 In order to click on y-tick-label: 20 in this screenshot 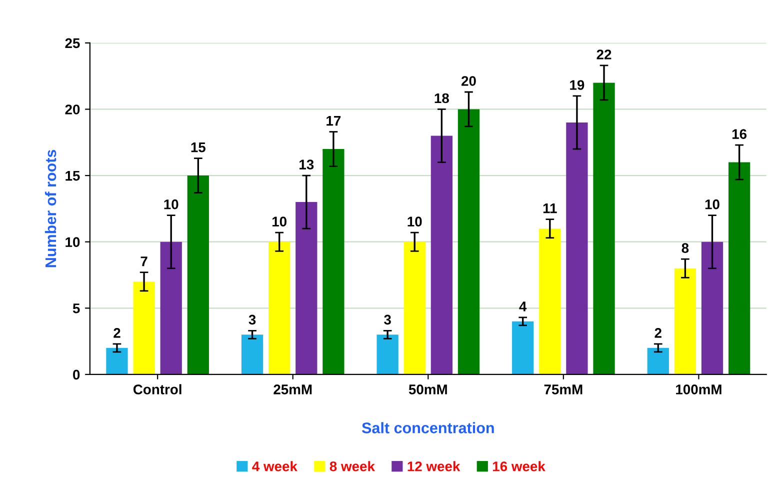, I will do `click(72, 109)`.